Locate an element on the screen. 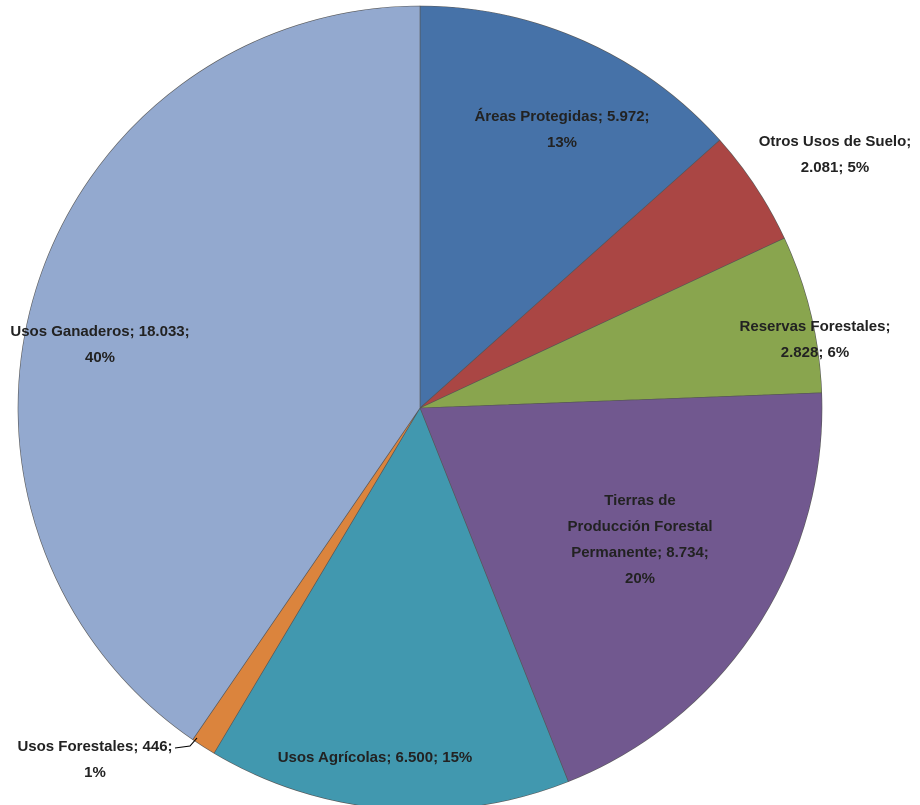 Image resolution: width=920 pixels, height=805 pixels. pie-slice is located at coordinates (621, 323).